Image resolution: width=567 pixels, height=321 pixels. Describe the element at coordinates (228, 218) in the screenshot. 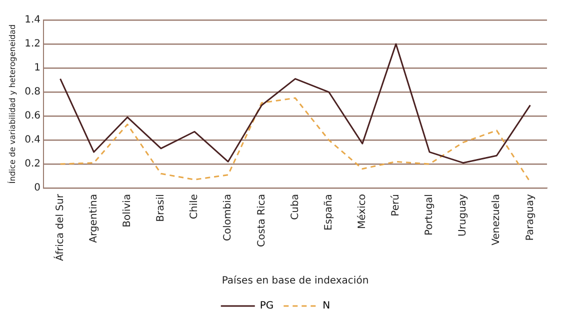

I see `x-tick-label: Colombia` at that location.